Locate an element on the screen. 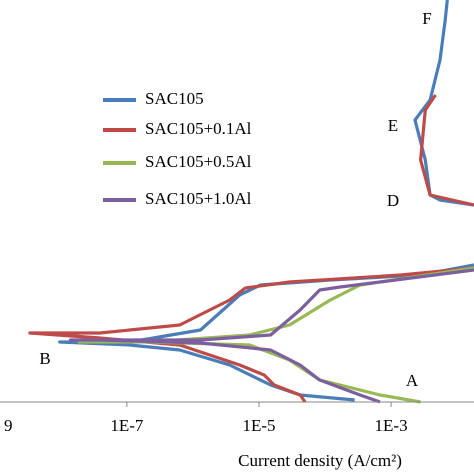 The height and width of the screenshot is (474, 474). x-tick-label: 1E-7 is located at coordinates (127, 425).